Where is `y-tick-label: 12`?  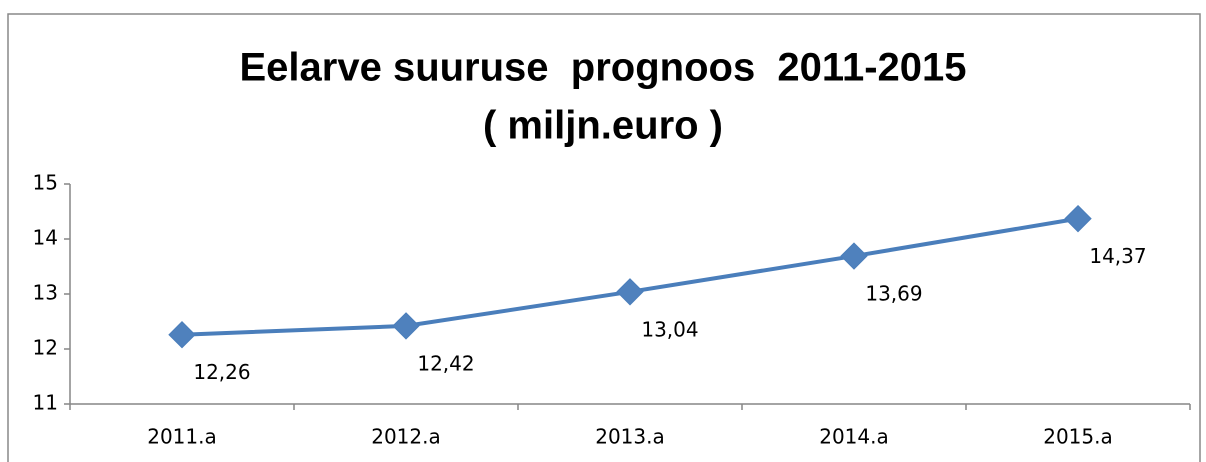
y-tick-label: 12 is located at coordinates (45, 348).